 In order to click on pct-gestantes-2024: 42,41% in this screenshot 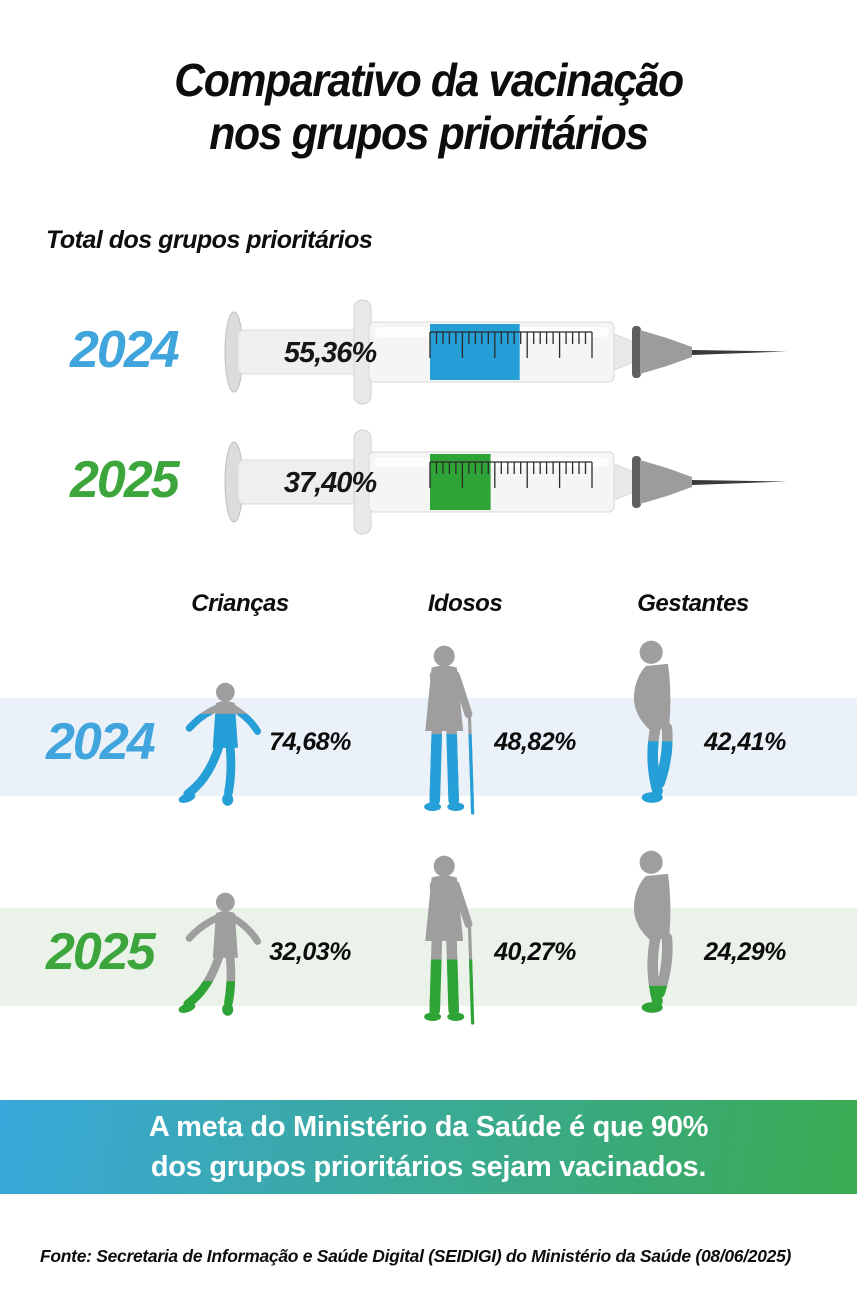, I will do `click(745, 742)`.